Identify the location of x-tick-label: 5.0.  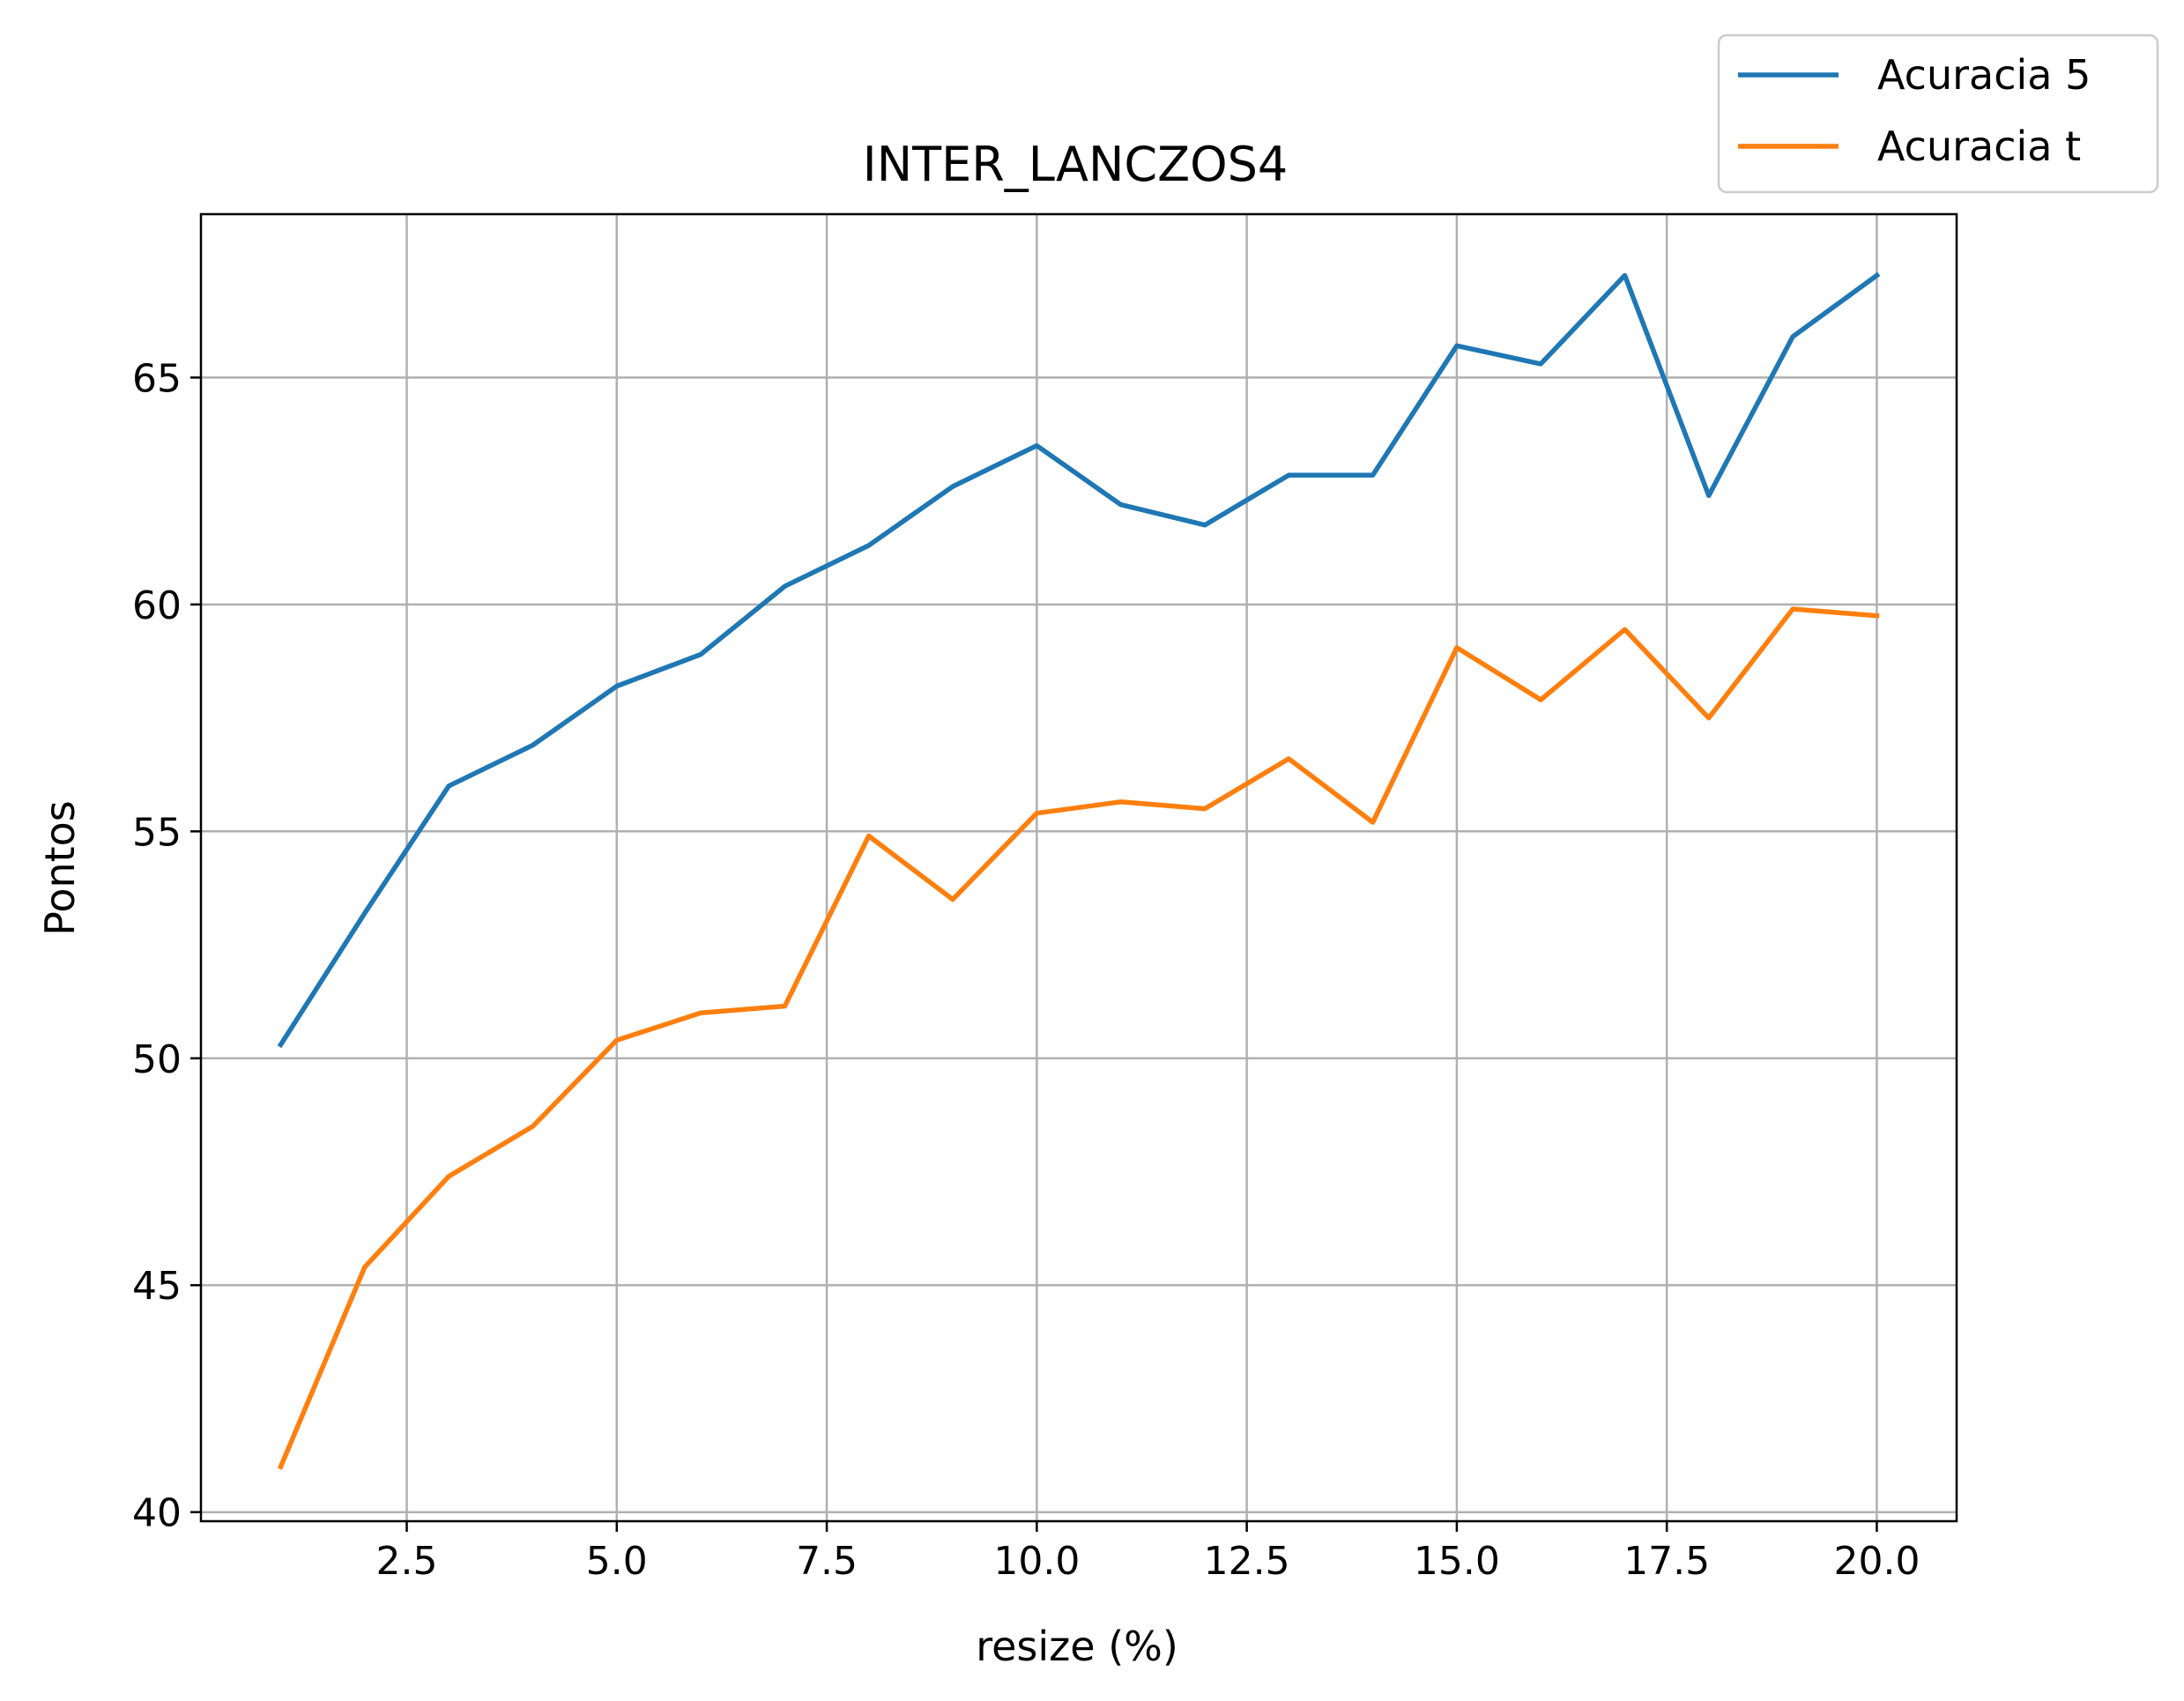
(617, 1561).